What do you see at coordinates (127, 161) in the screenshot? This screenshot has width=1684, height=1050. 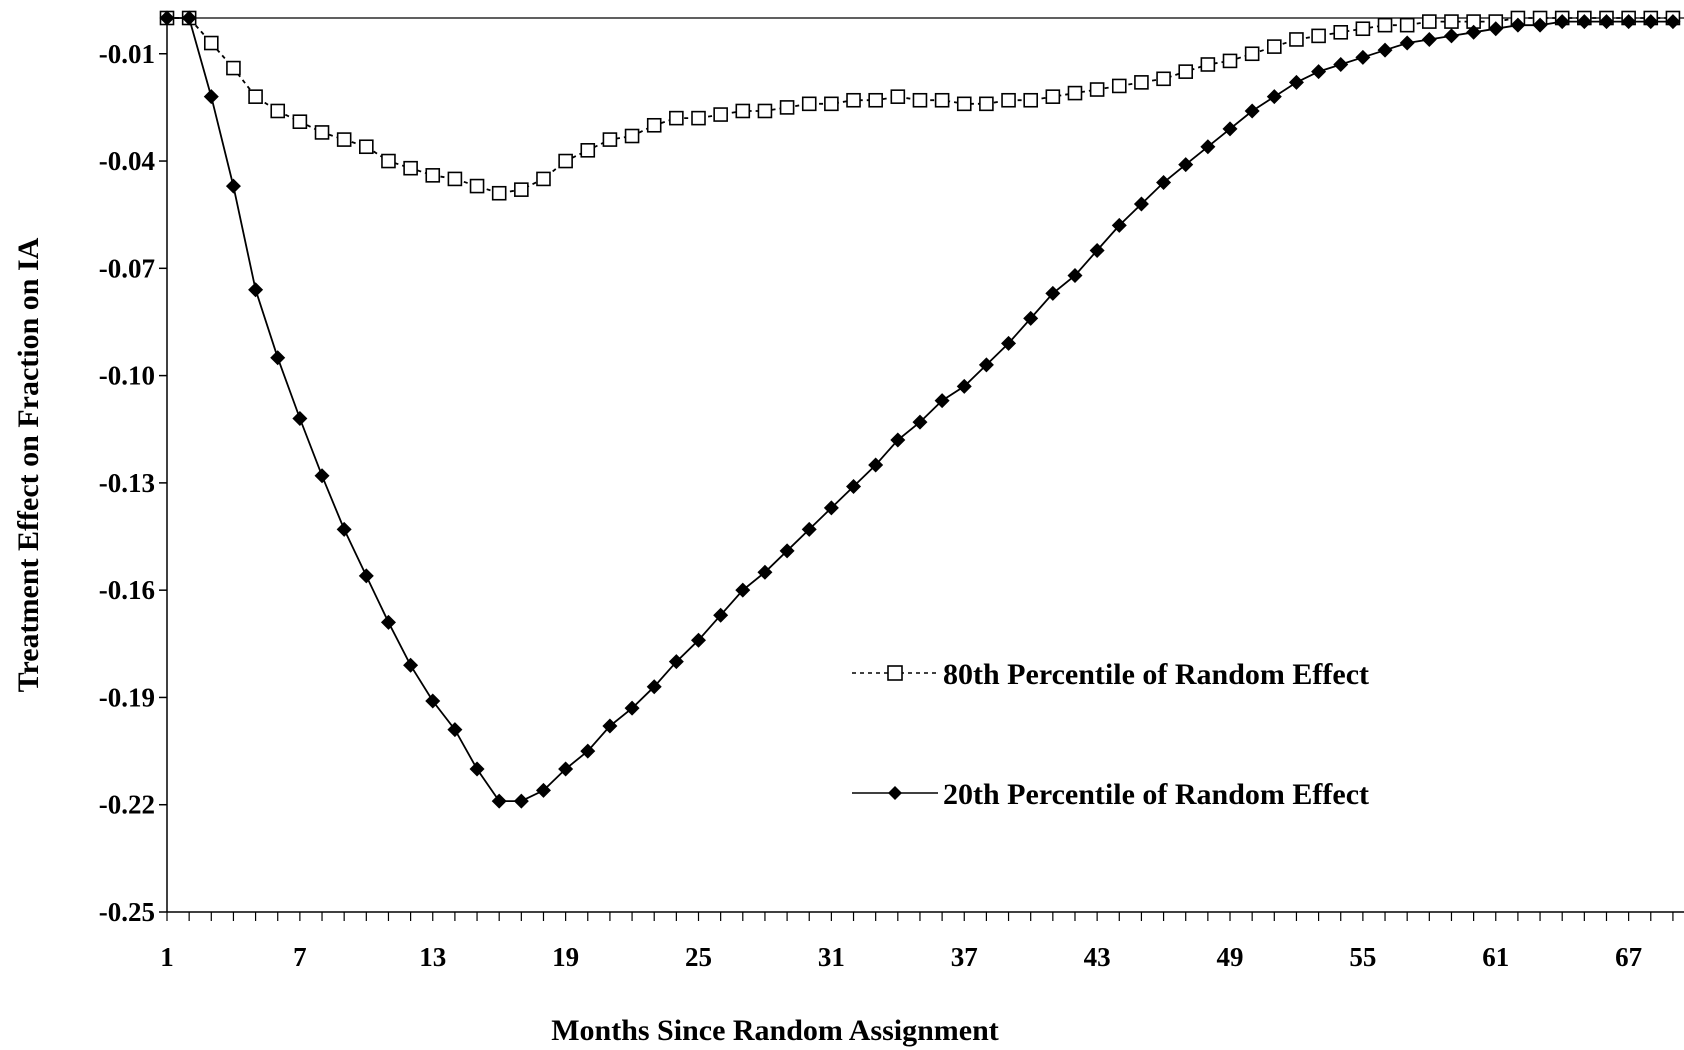 I see `y-tick-label: -0.04` at bounding box center [127, 161].